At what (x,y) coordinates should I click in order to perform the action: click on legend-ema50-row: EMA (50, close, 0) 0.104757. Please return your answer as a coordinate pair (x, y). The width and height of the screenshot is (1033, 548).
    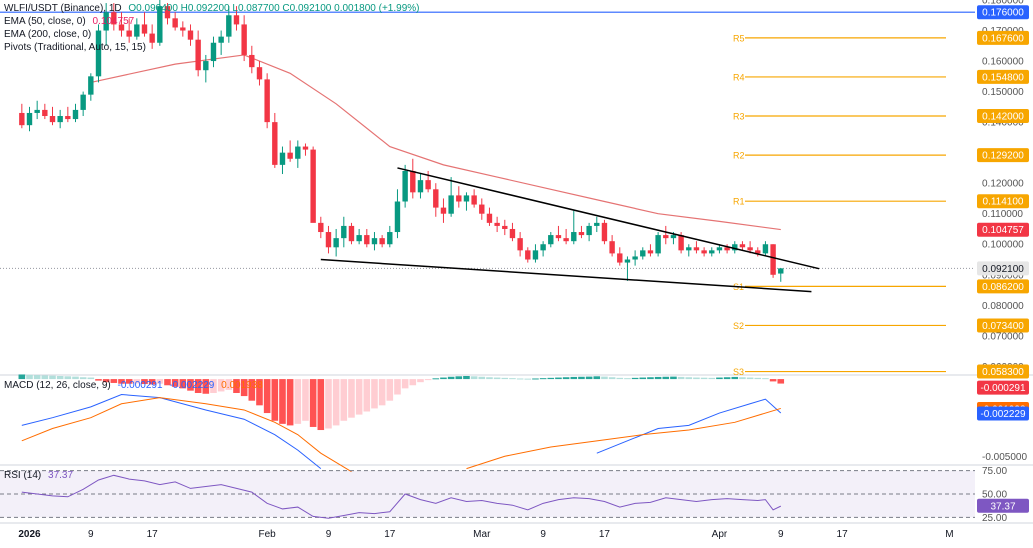
    Looking at the image, I should click on (69, 22).